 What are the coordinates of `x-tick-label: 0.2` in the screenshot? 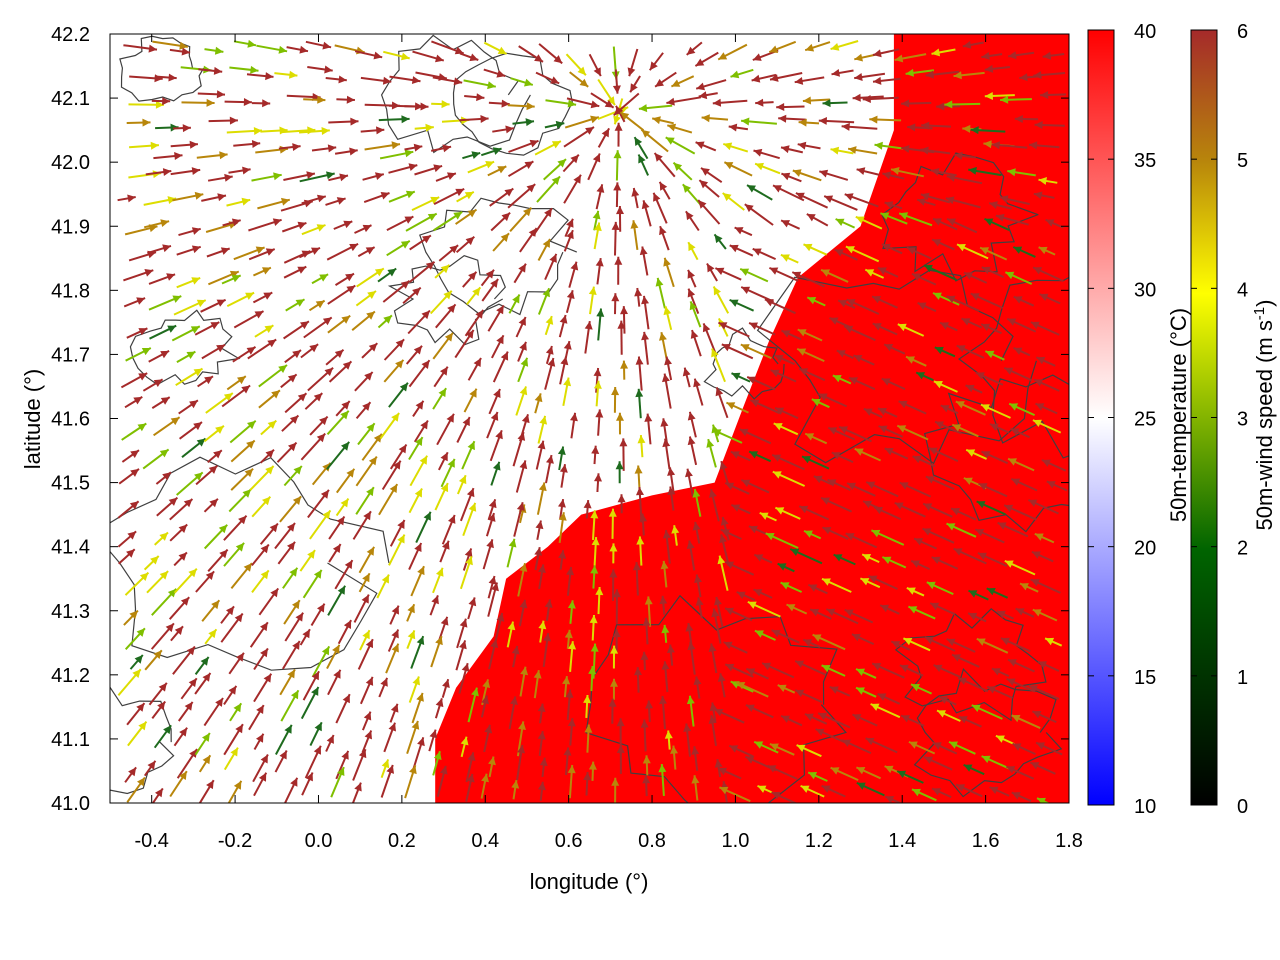 It's located at (402, 841).